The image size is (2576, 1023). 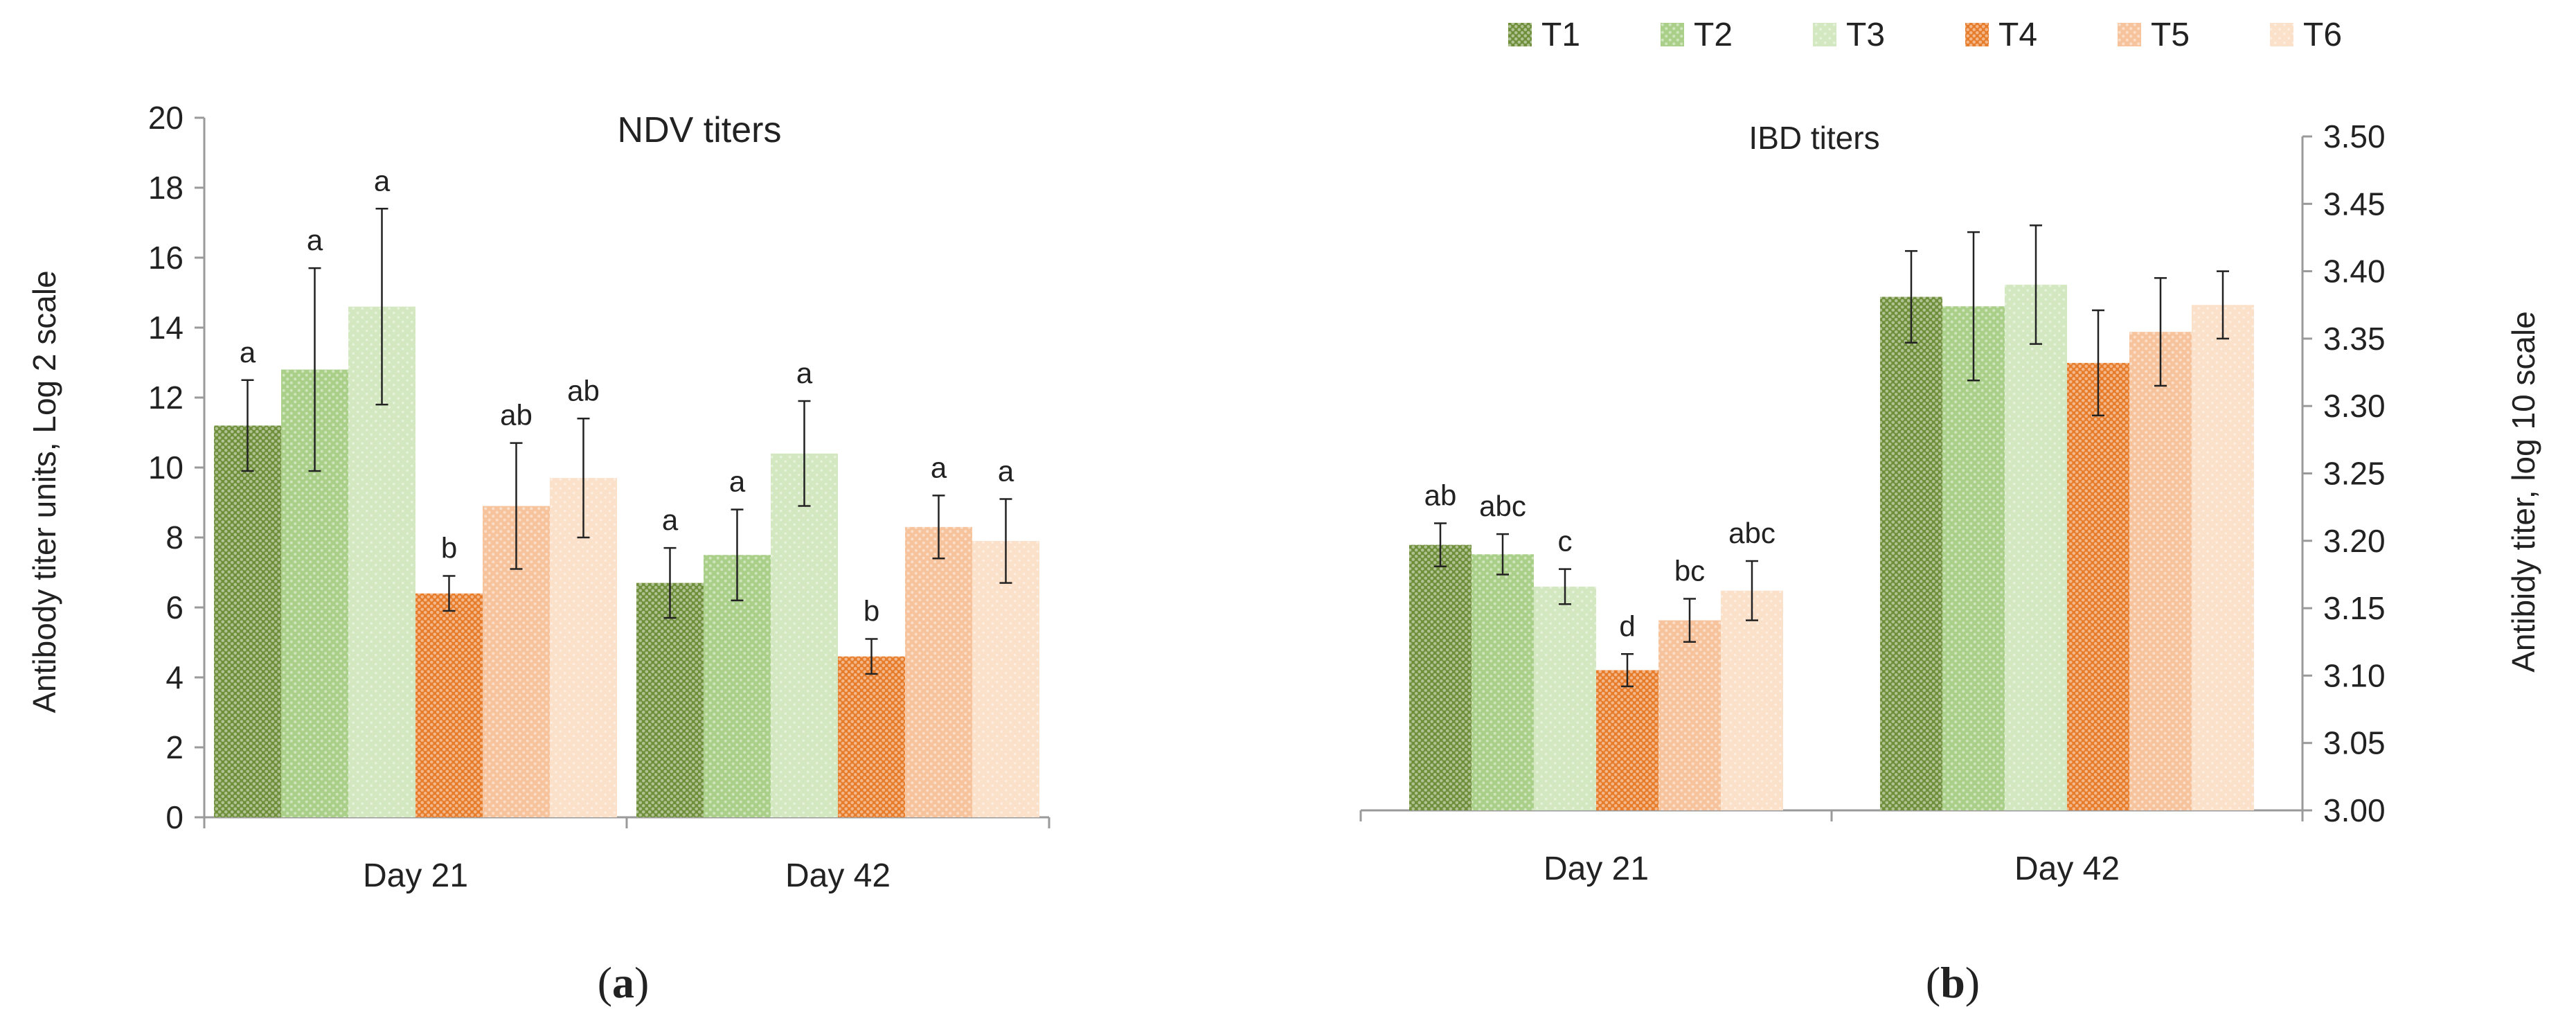 What do you see at coordinates (1714, 35) in the screenshot?
I see `legend-label: T2` at bounding box center [1714, 35].